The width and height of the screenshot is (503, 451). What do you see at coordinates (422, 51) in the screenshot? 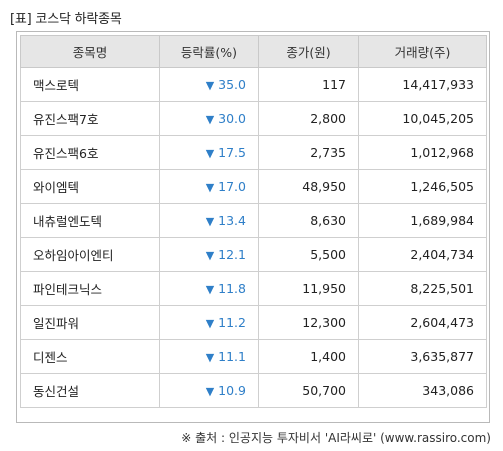
I see `header-volume: 거래량(주)` at bounding box center [422, 51].